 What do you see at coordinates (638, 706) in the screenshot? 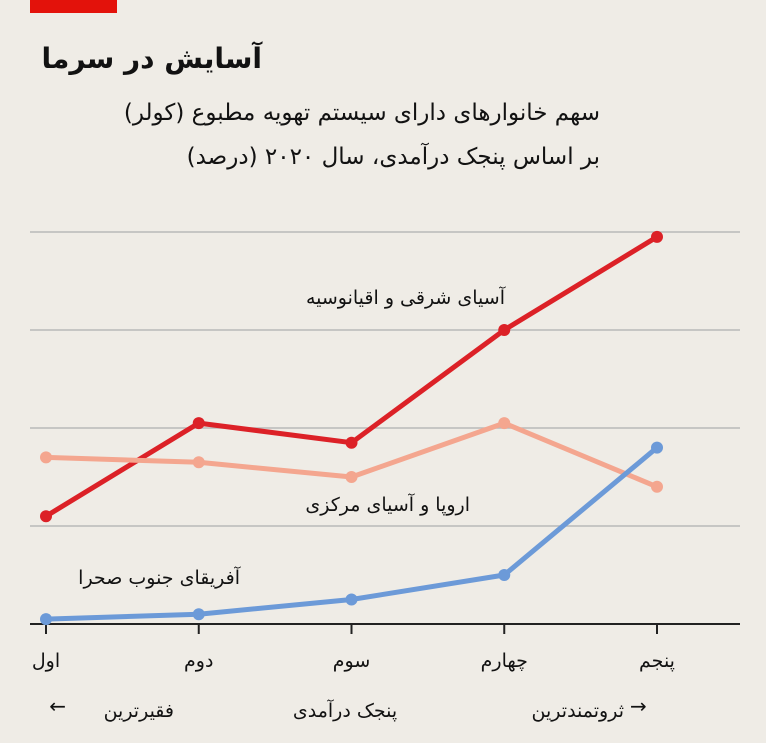
I see `arrow: →` at bounding box center [638, 706].